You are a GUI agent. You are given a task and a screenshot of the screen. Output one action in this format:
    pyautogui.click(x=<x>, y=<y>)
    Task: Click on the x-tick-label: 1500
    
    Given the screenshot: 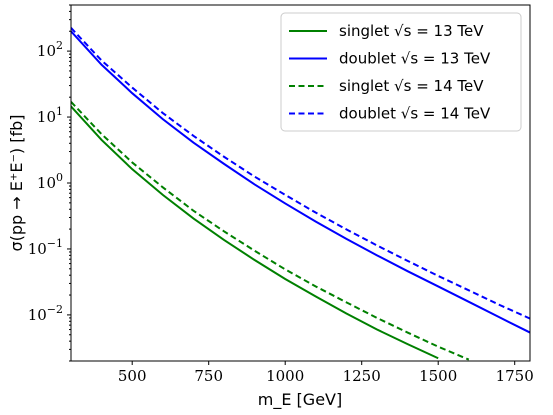 What is the action you would take?
    pyautogui.click(x=438, y=376)
    